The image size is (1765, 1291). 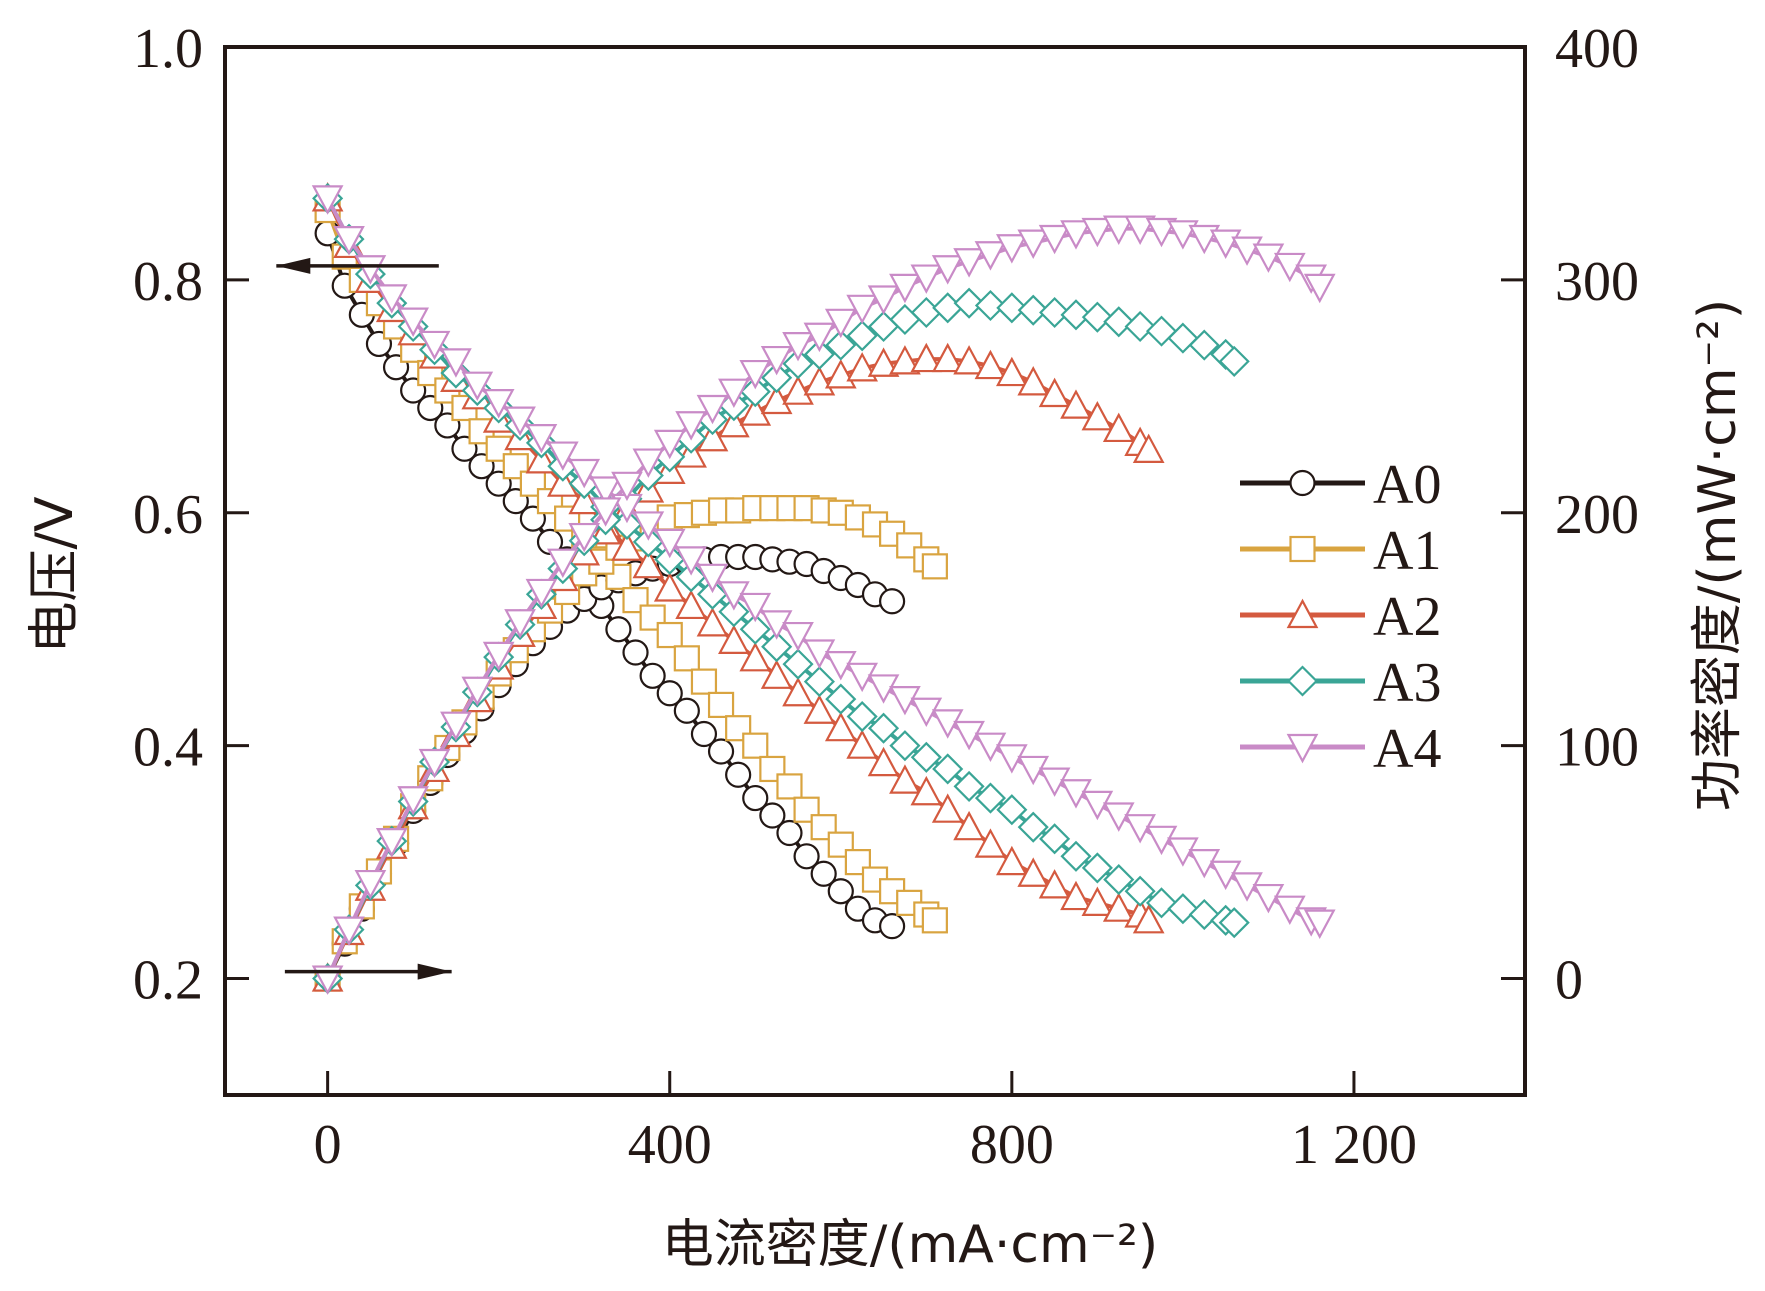 What do you see at coordinates (1340, 683) in the screenshot?
I see `legend-item-a3: A3` at bounding box center [1340, 683].